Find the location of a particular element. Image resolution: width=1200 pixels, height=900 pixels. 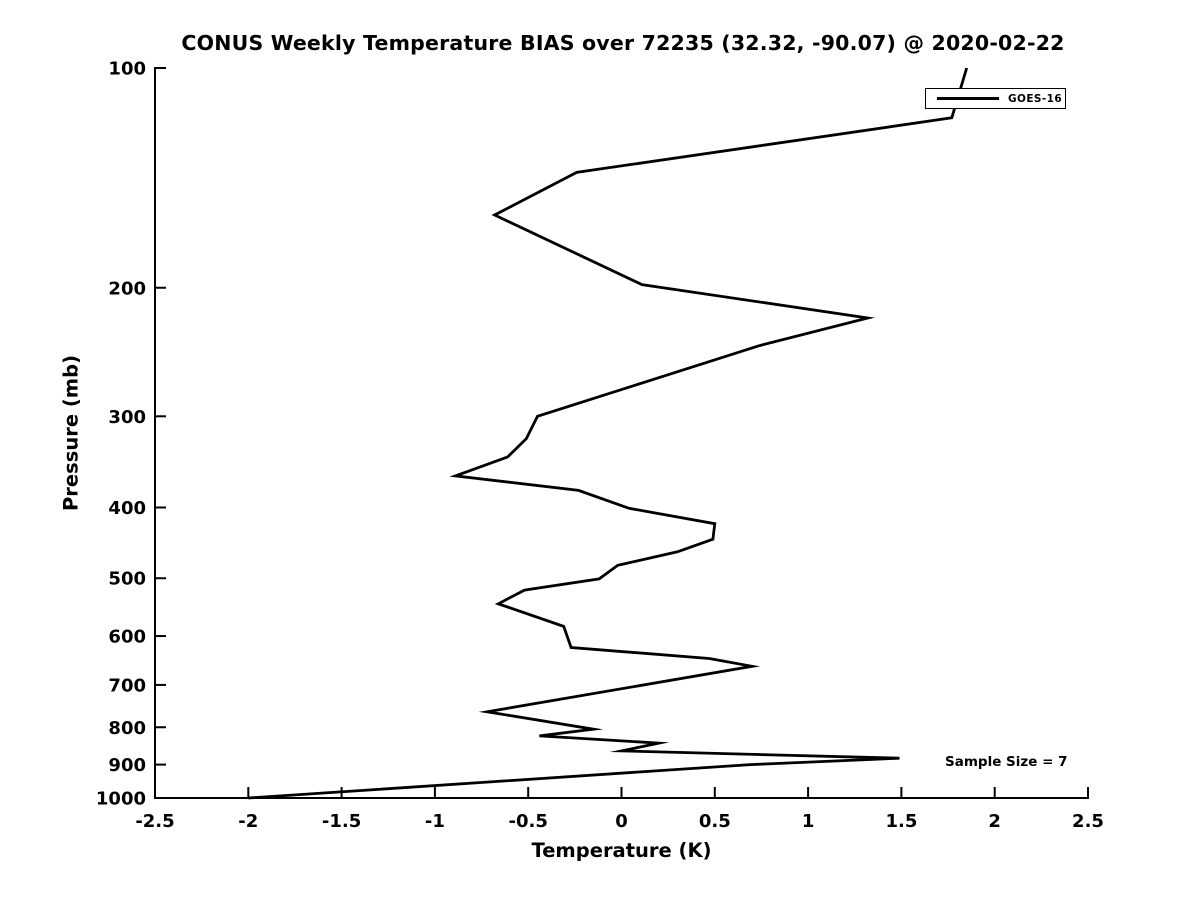

x-tick-label: 1 is located at coordinates (808, 821).